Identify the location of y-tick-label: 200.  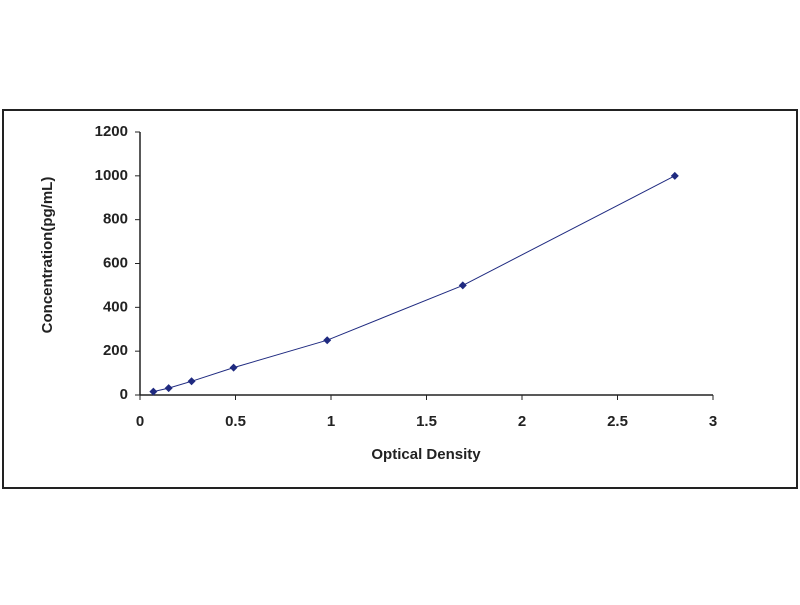
(115, 350).